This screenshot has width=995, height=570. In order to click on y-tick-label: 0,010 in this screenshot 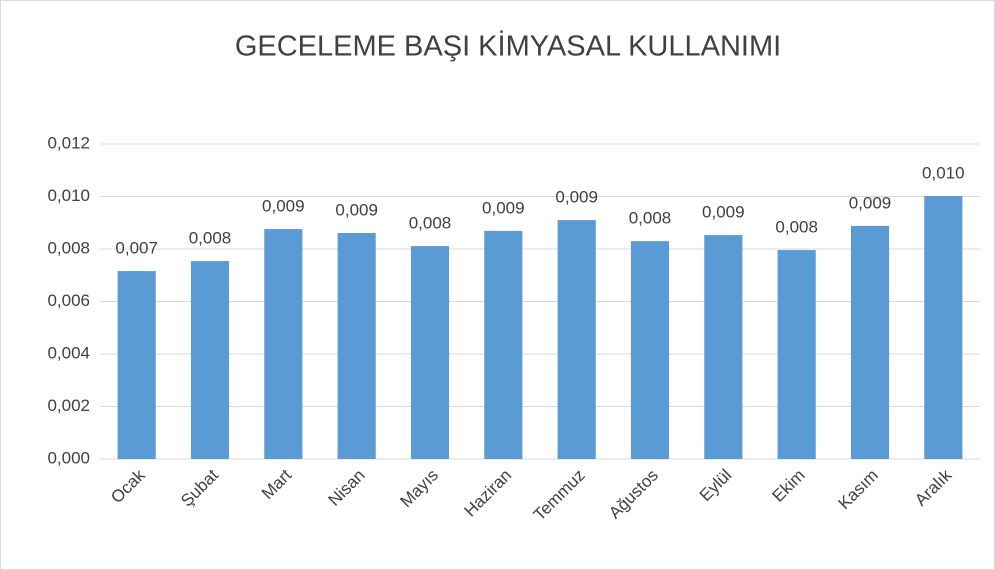, I will do `click(68, 195)`.